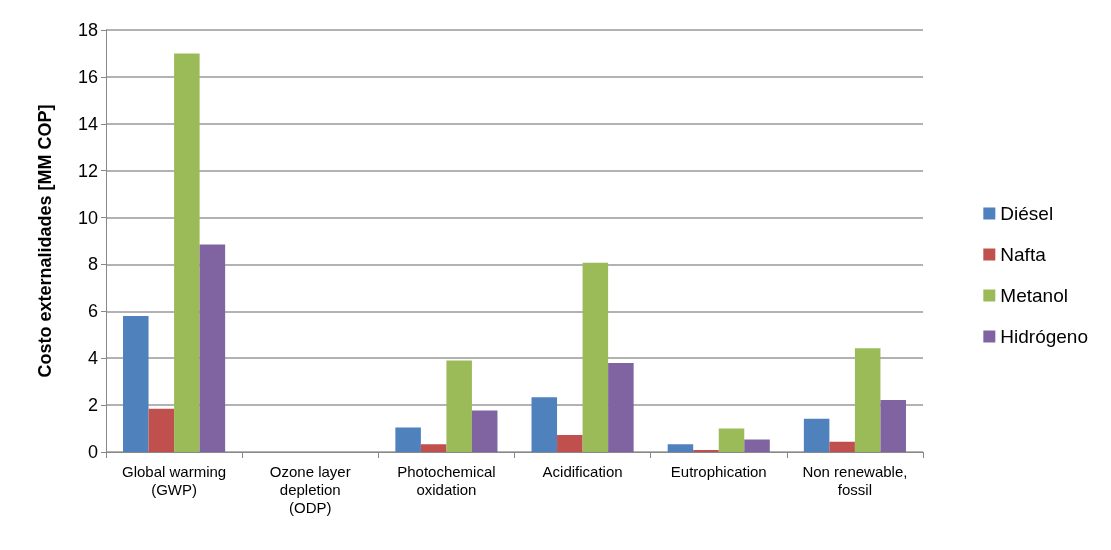 This screenshot has width=1111, height=550. Describe the element at coordinates (92, 405) in the screenshot. I see `y-tick-label: 2` at that location.